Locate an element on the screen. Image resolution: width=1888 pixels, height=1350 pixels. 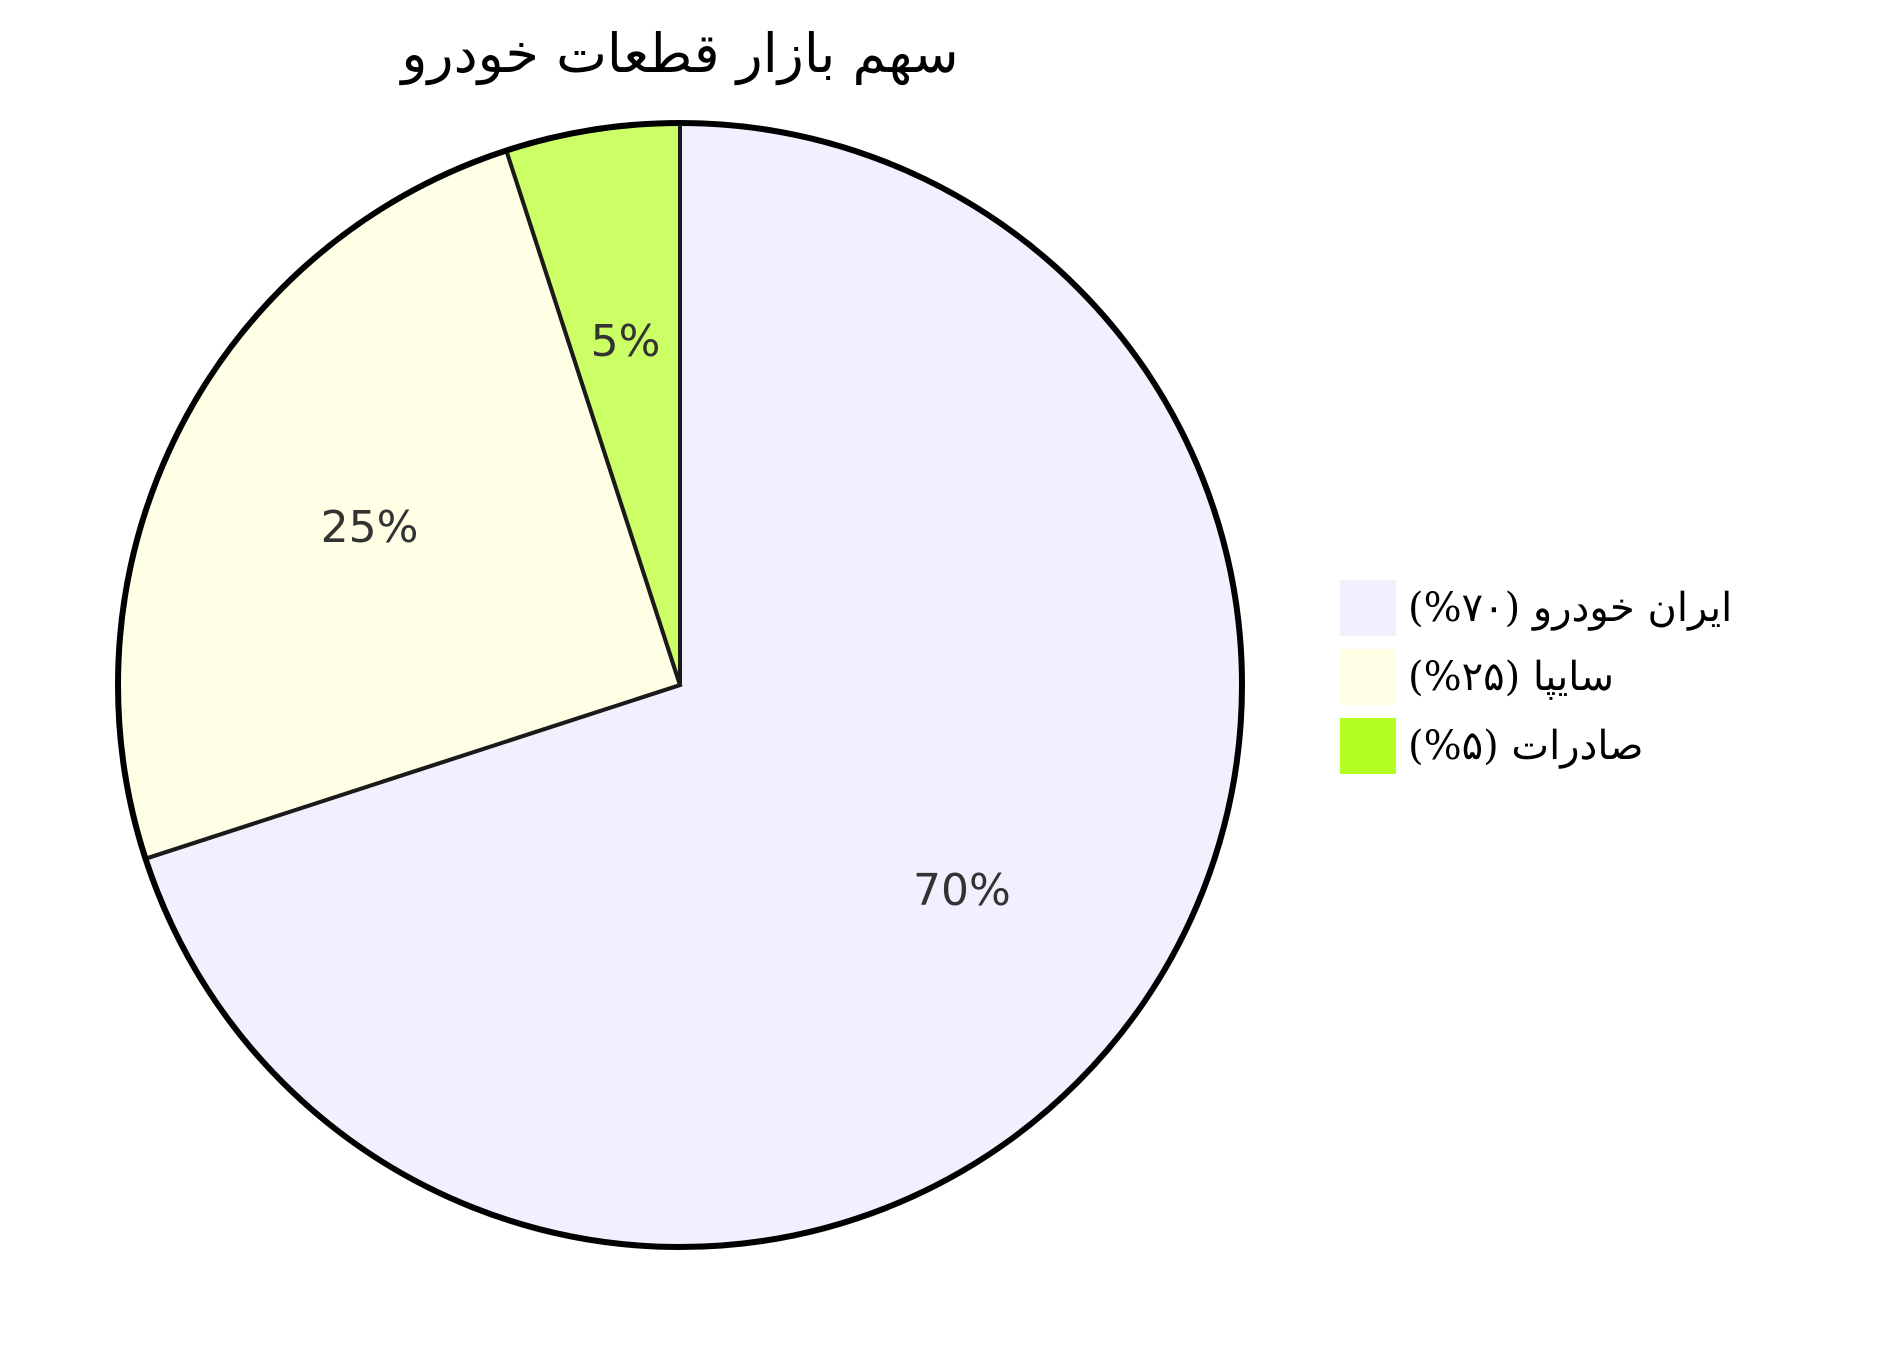
slice-label-1: 70% is located at coordinates (962, 890).